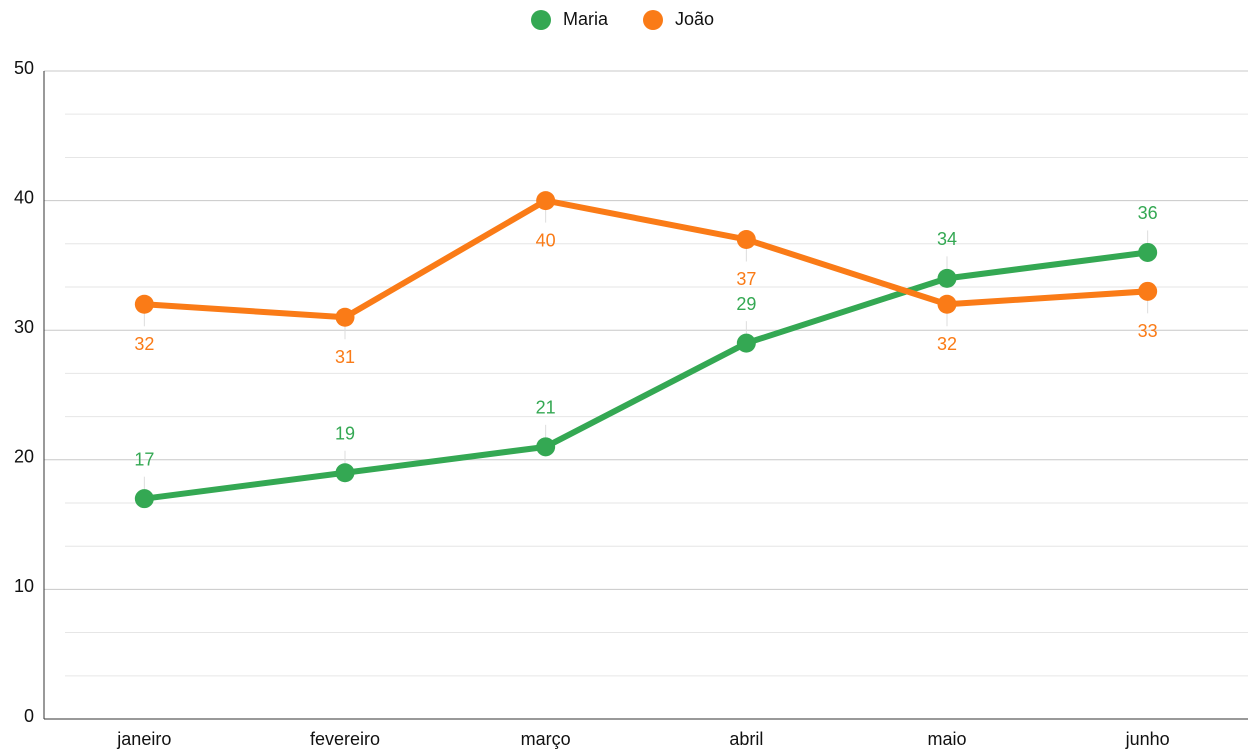  What do you see at coordinates (144, 459) in the screenshot?
I see `data-label: 17` at bounding box center [144, 459].